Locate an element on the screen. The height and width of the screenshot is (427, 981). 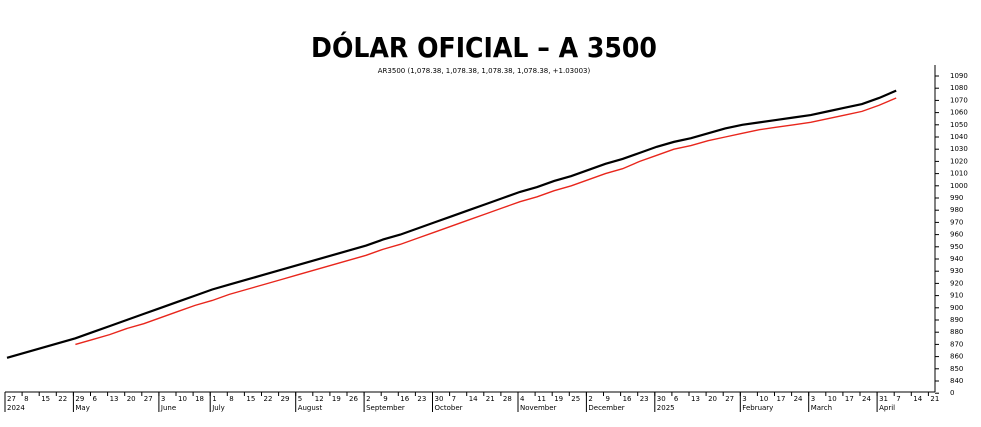
x-tick-label: 26 is located at coordinates (353, 399).